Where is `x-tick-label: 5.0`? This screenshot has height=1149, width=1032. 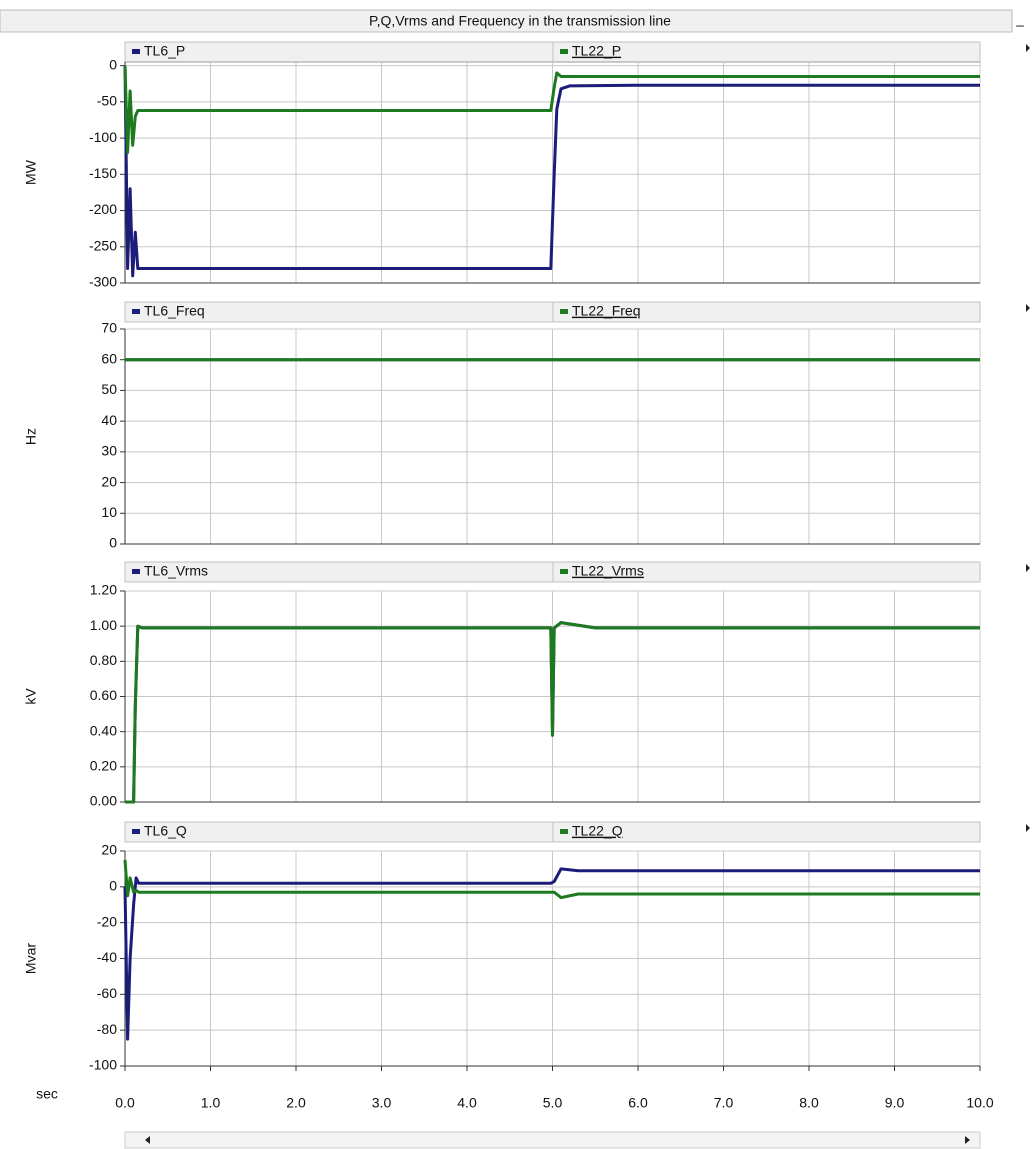
x-tick-label: 5.0 is located at coordinates (553, 1103).